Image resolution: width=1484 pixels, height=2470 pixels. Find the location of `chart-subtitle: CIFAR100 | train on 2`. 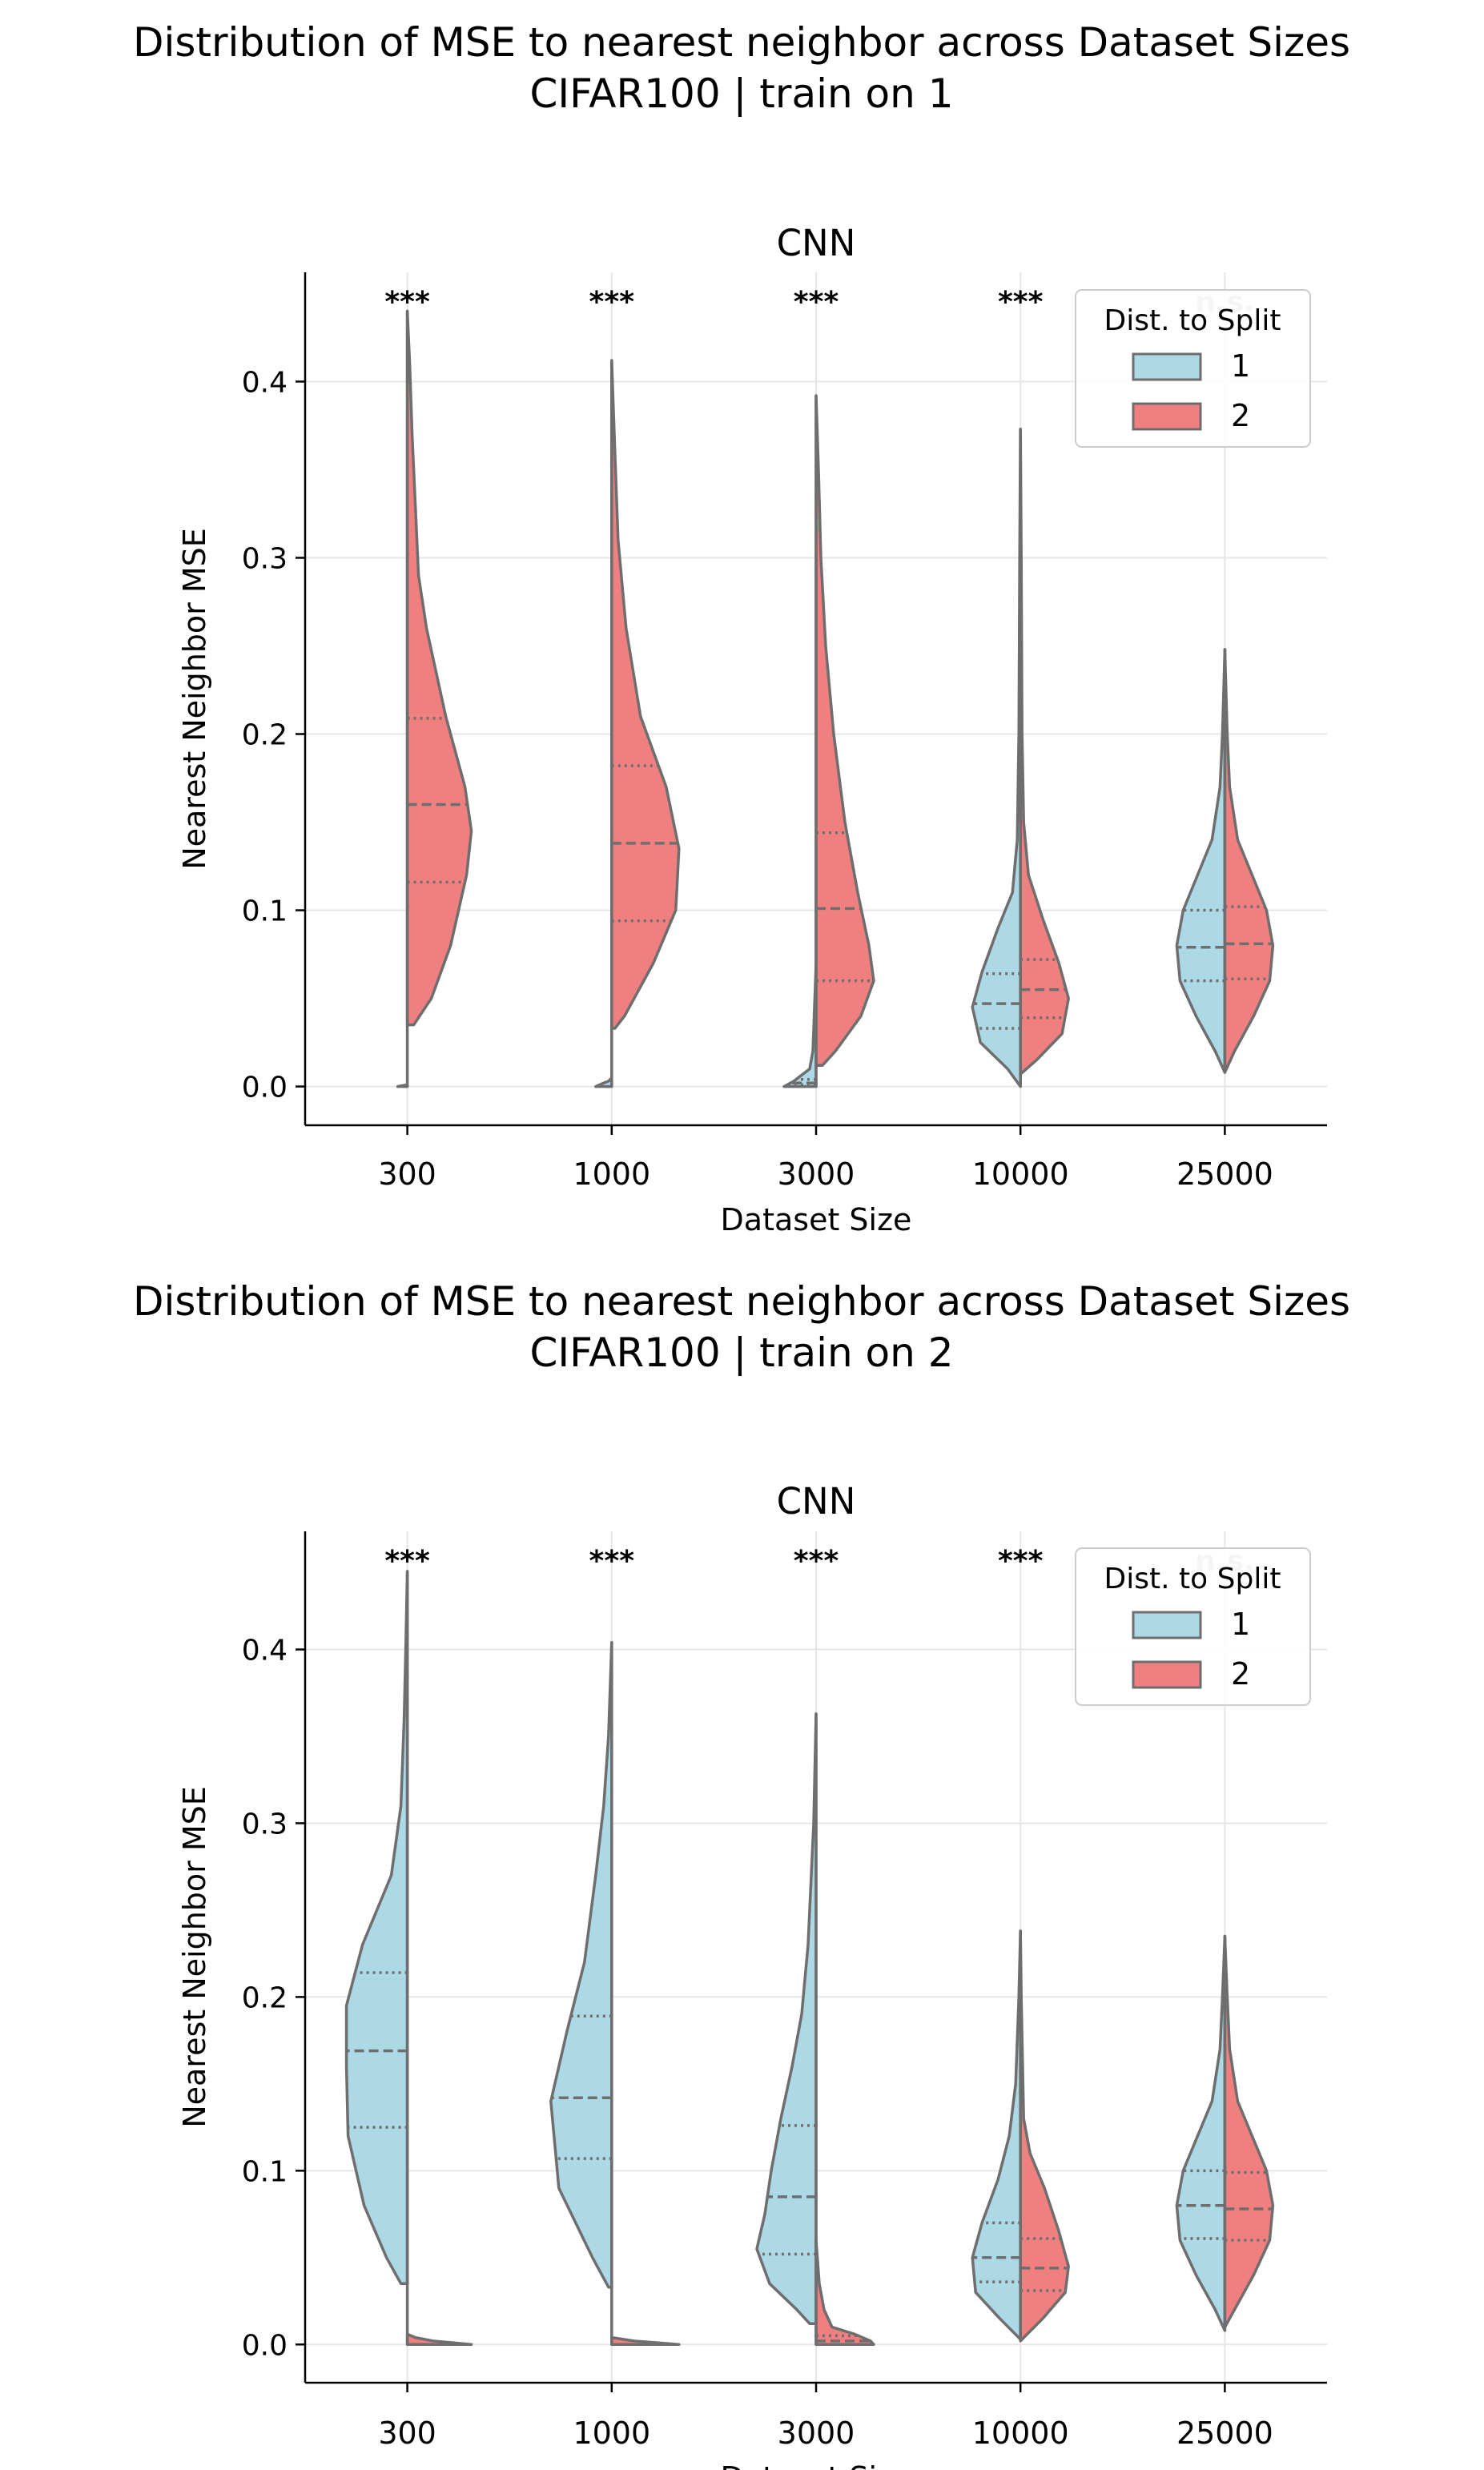

chart-subtitle: CIFAR100 | train on 2 is located at coordinates (741, 1353).